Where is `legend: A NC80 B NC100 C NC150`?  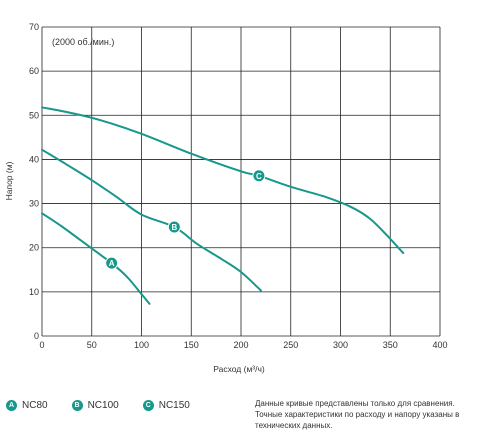
legend: A NC80 B NC100 C NC150 is located at coordinates (110, 405).